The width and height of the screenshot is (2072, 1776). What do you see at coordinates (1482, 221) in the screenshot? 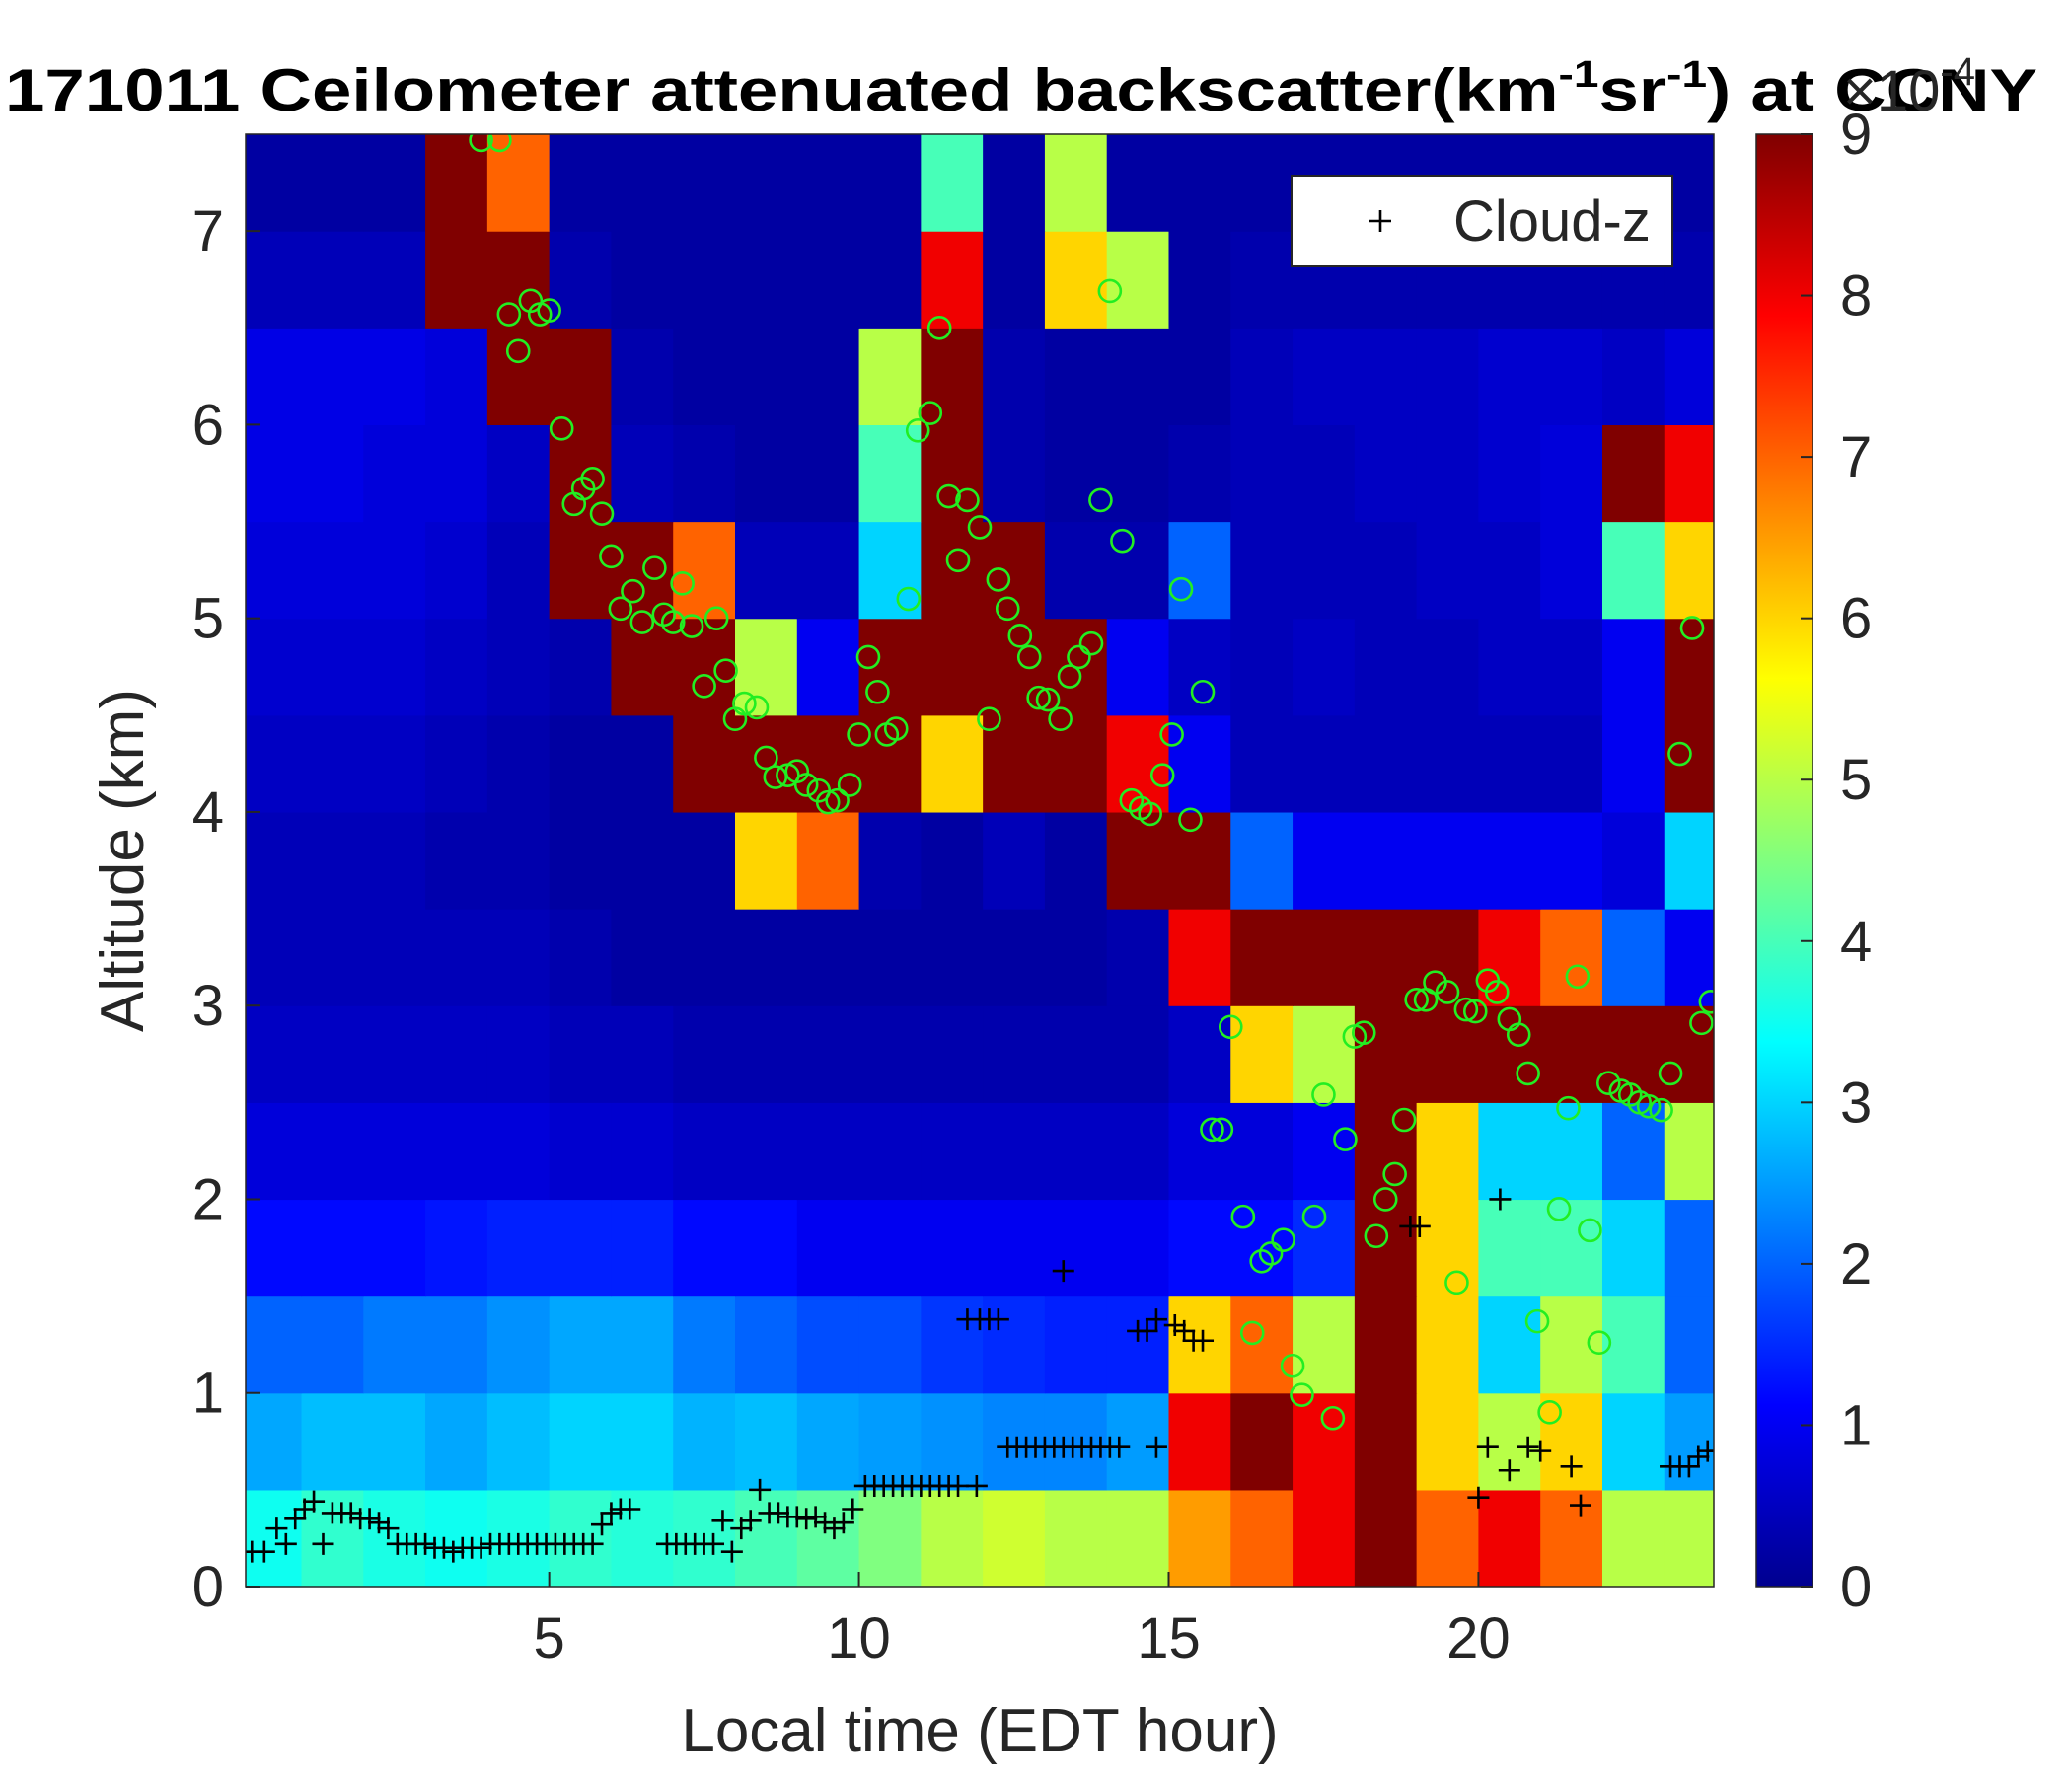
I see `legend-box` at bounding box center [1482, 221].